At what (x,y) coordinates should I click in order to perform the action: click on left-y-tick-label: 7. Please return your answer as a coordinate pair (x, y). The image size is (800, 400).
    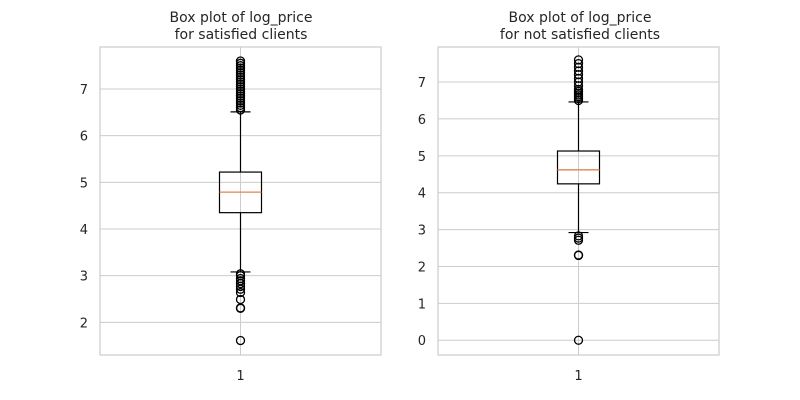
    Looking at the image, I should click on (84, 90).